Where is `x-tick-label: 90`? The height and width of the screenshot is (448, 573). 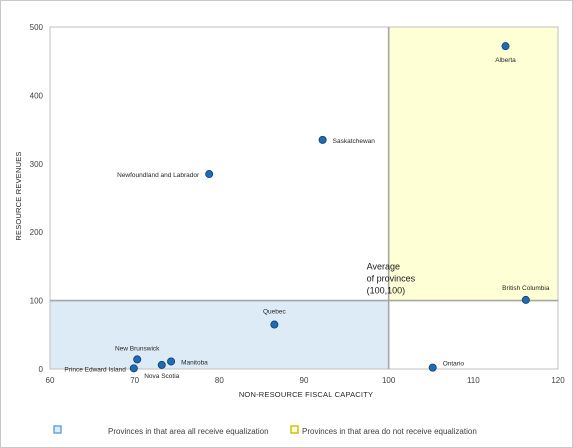
x-tick-label: 90 is located at coordinates (304, 380).